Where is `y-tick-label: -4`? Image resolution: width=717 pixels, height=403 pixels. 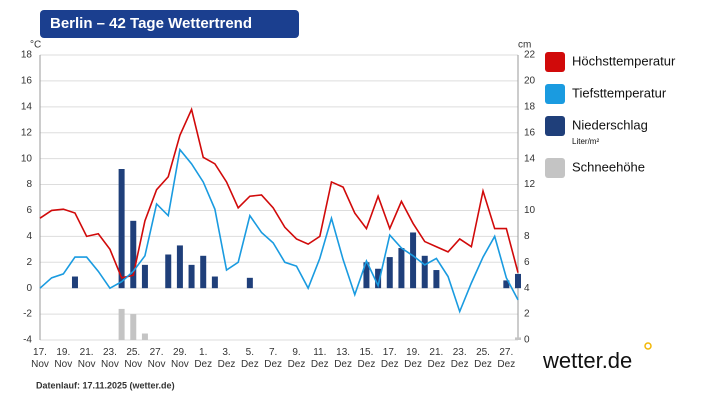 y-tick-label: -4 is located at coordinates (27, 340).